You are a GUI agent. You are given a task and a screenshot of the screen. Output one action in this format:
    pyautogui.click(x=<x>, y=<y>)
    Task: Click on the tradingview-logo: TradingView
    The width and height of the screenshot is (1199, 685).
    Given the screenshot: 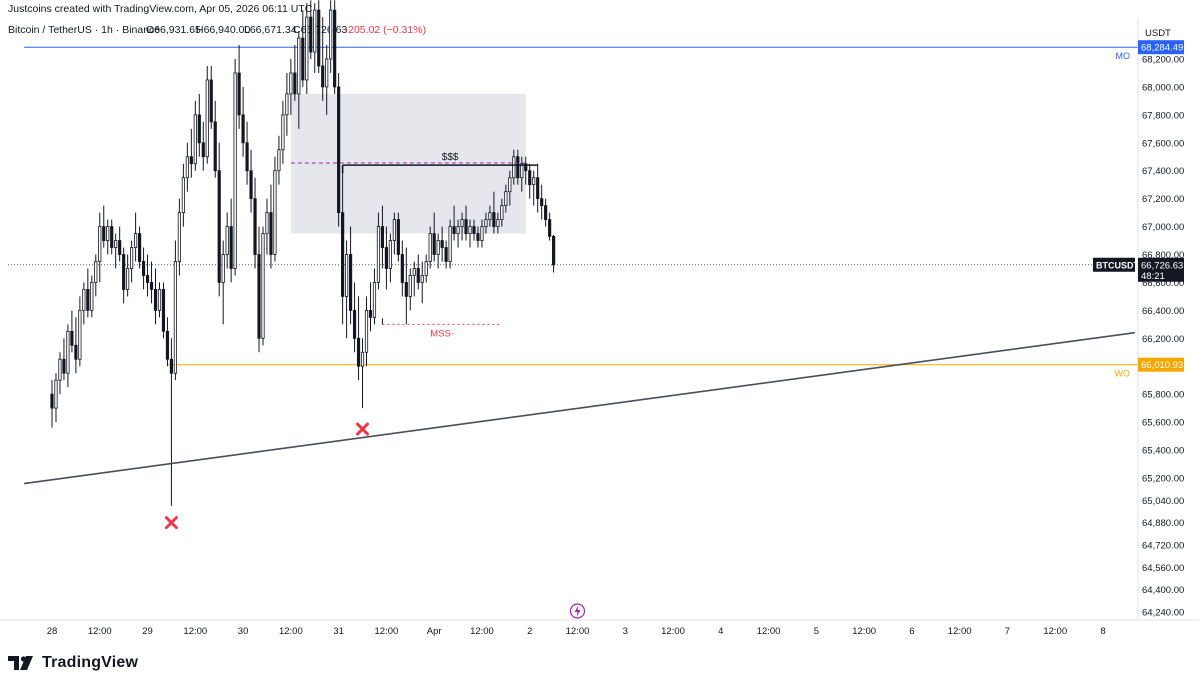 What is the action you would take?
    pyautogui.click(x=73, y=663)
    